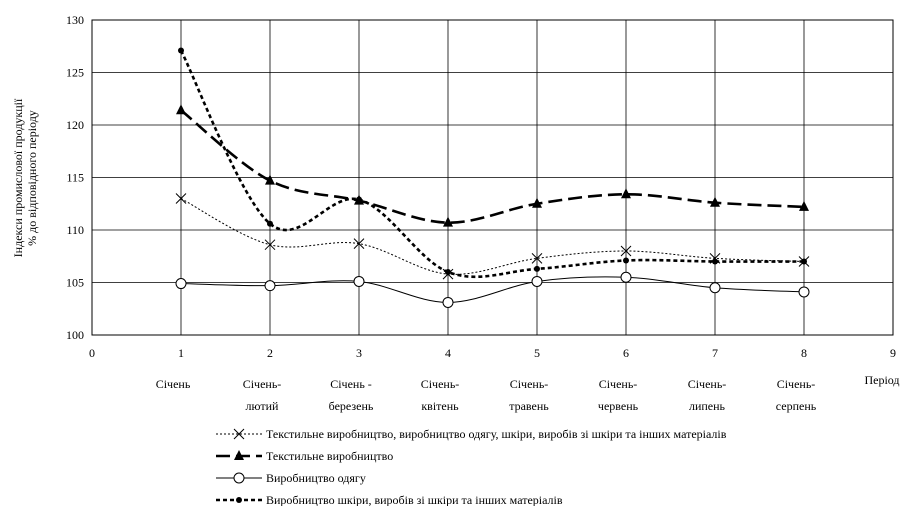 Image resolution: width=907 pixels, height=506 pixels. Describe the element at coordinates (75, 335) in the screenshot. I see `y-tick-label: 100` at that location.